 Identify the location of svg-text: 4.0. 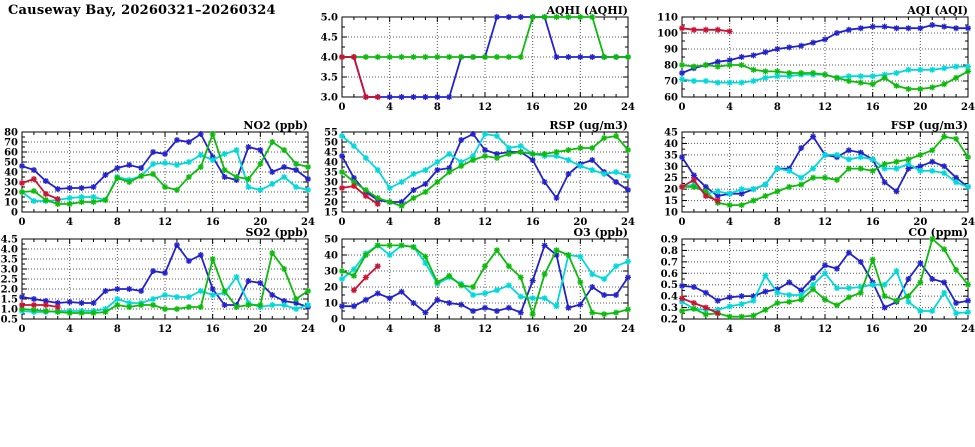
(329, 58).